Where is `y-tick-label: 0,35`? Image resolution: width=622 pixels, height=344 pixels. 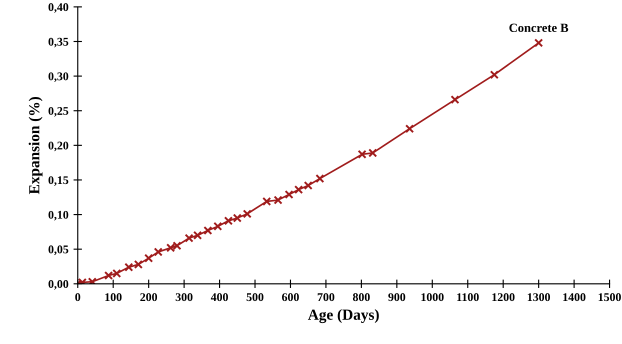
y-tick-label: 0,35 is located at coordinates (58, 43).